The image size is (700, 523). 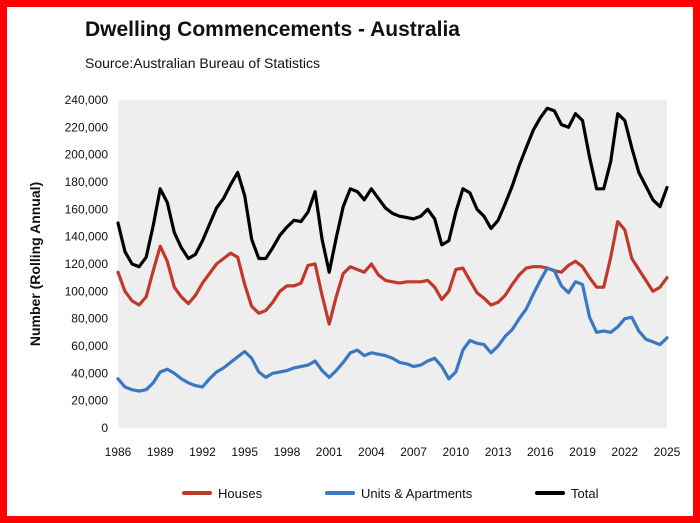 What do you see at coordinates (87, 127) in the screenshot?
I see `y-tick-label: 220,000` at bounding box center [87, 127].